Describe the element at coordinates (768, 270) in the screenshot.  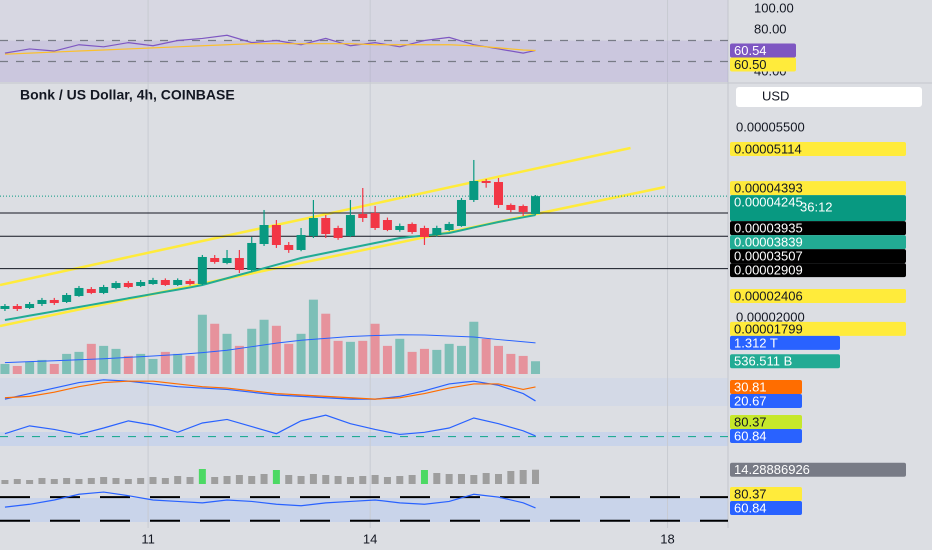
I see `badge-label: 0.00002909` at that location.